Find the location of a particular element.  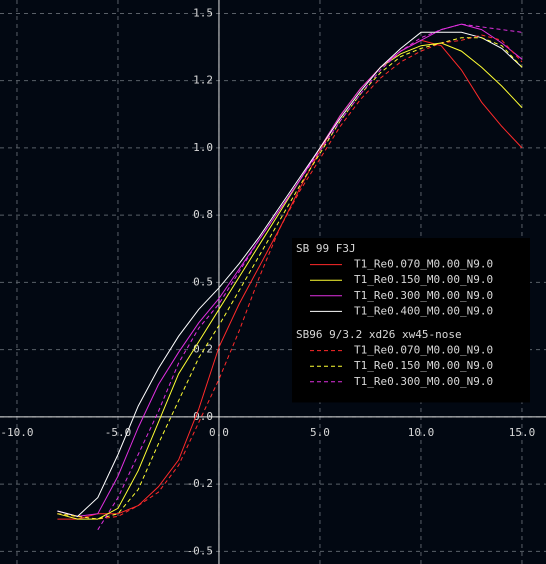

y-tick-label: 1.5 is located at coordinates (203, 12).